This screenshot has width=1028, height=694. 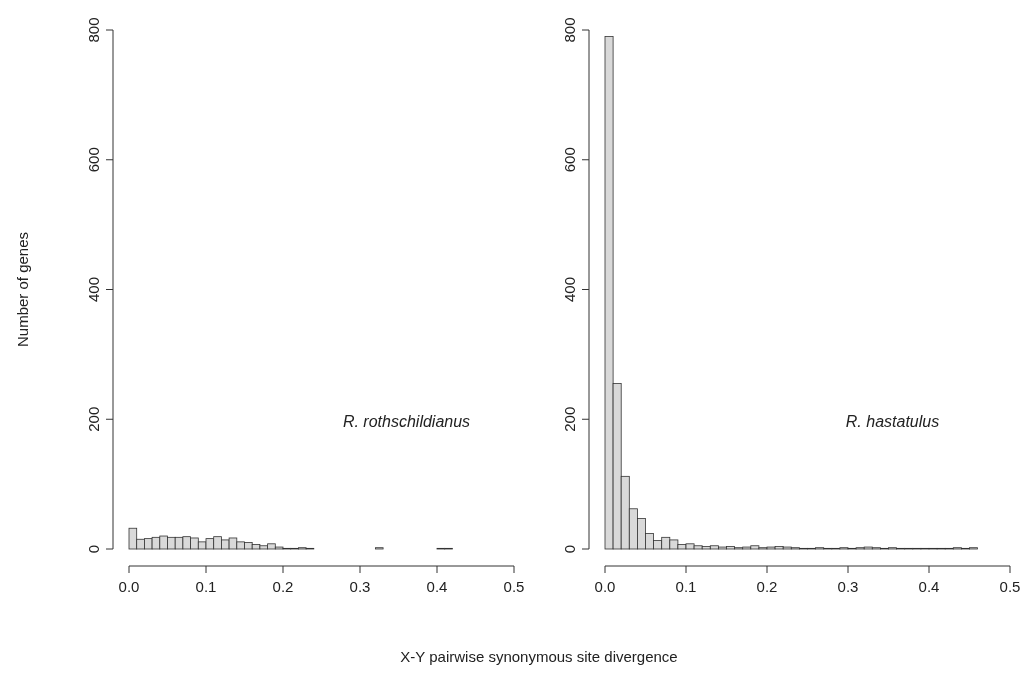 What do you see at coordinates (406, 421) in the screenshot?
I see `annotation: R. rothschildianus` at bounding box center [406, 421].